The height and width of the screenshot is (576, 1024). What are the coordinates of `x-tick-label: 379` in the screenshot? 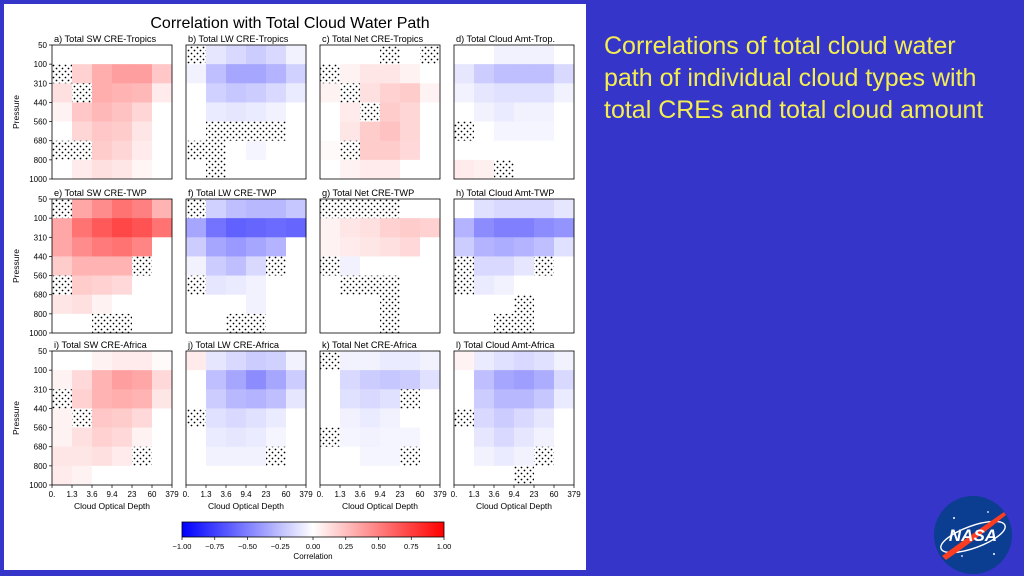 It's located at (440, 494).